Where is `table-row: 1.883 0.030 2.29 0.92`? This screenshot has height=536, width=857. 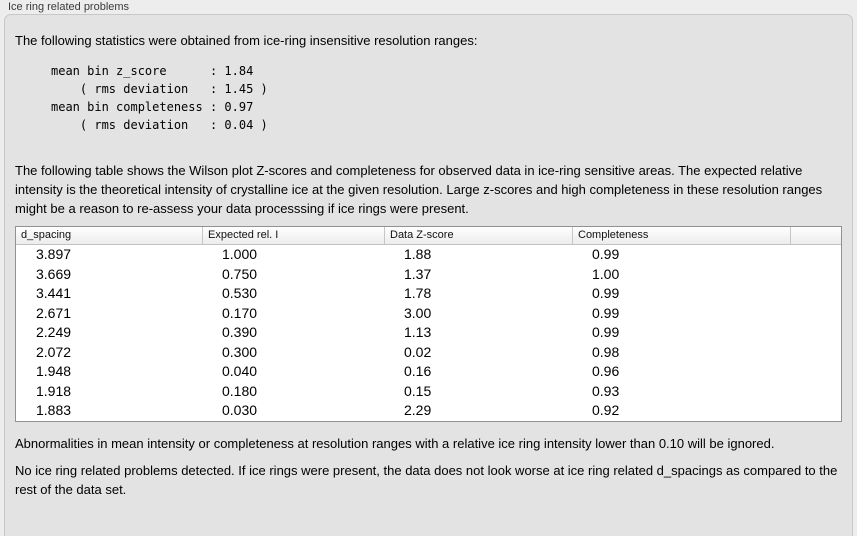
table-row: 1.883 0.030 2.29 0.92 is located at coordinates (428, 411).